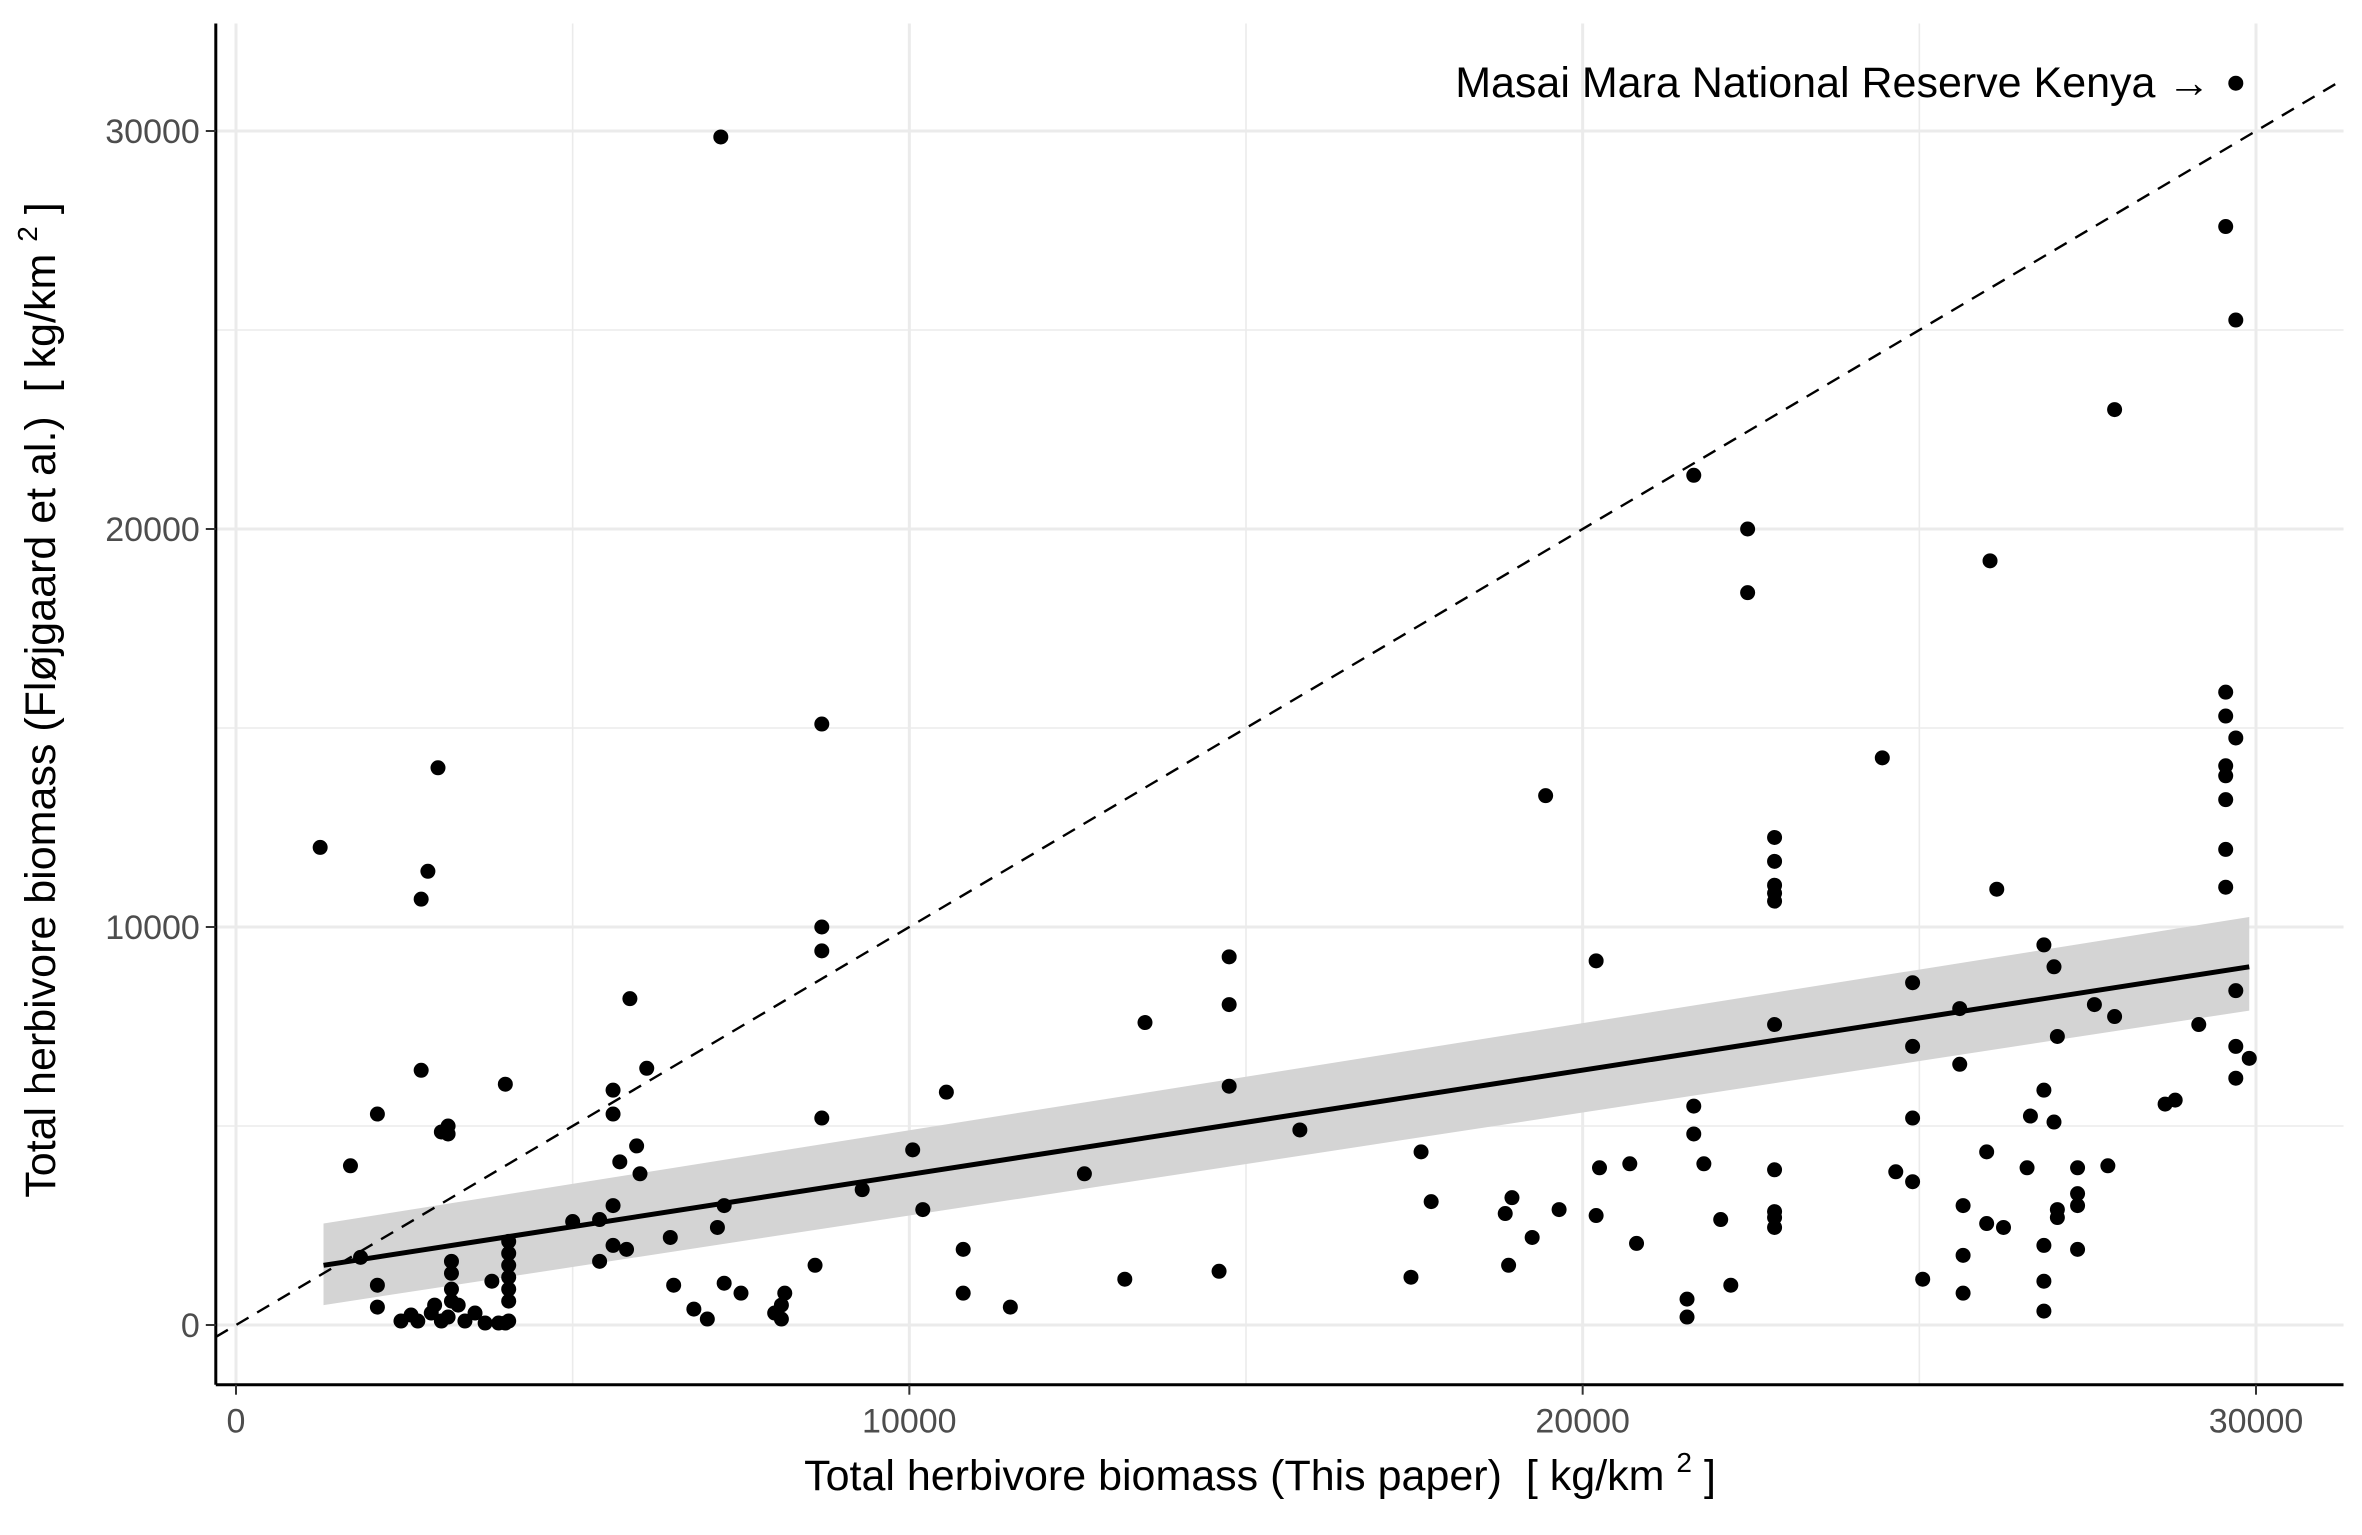 This screenshot has width=2362, height=1535. Describe the element at coordinates (27, 234) in the screenshot. I see `y-axis-title-unit-sup: 2` at that location.